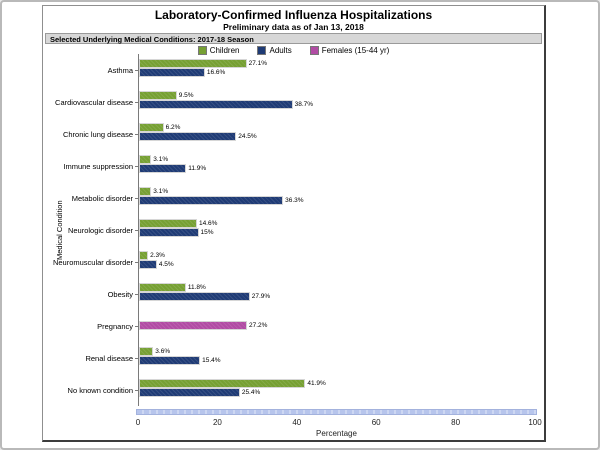  What do you see at coordinates (261, 296) in the screenshot?
I see `bar-value-label: 27.9%` at bounding box center [261, 296].